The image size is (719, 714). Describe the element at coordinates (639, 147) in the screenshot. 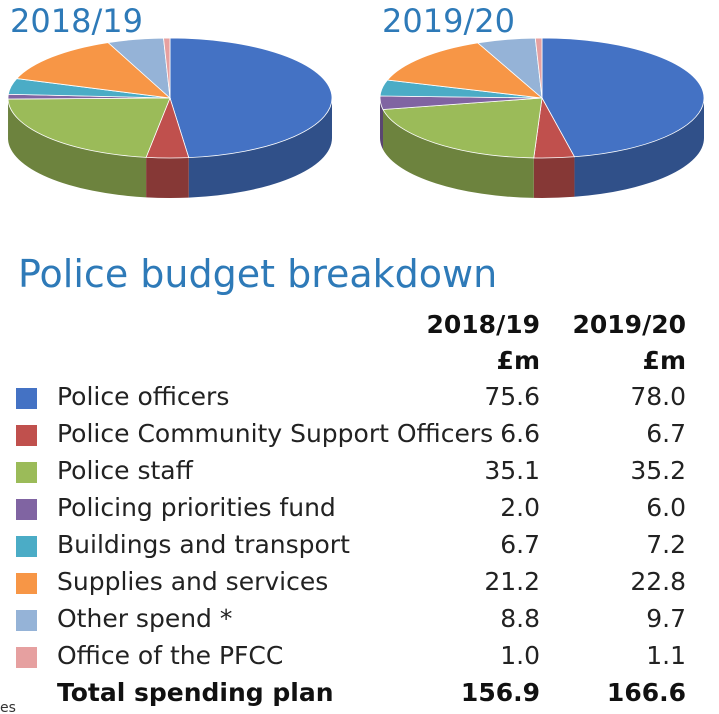

I see `pie-slice-side-police-officers` at that location.